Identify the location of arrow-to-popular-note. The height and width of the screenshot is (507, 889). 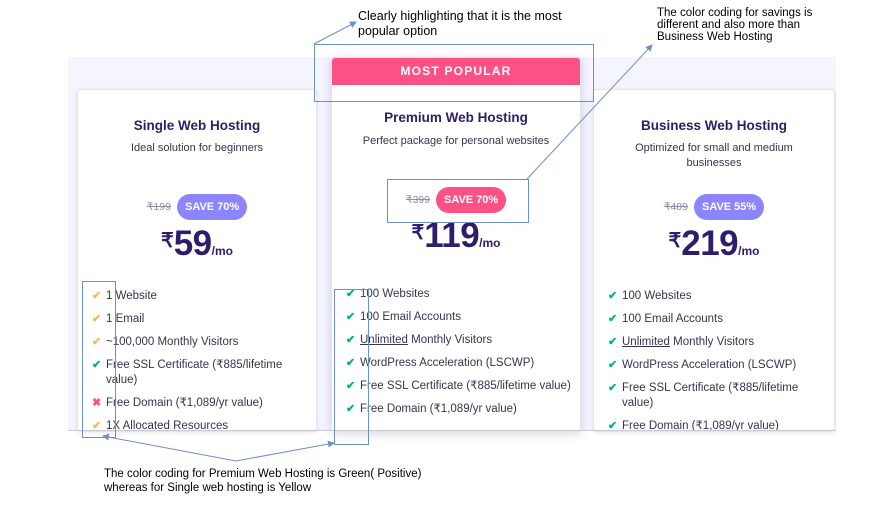
(335, 33).